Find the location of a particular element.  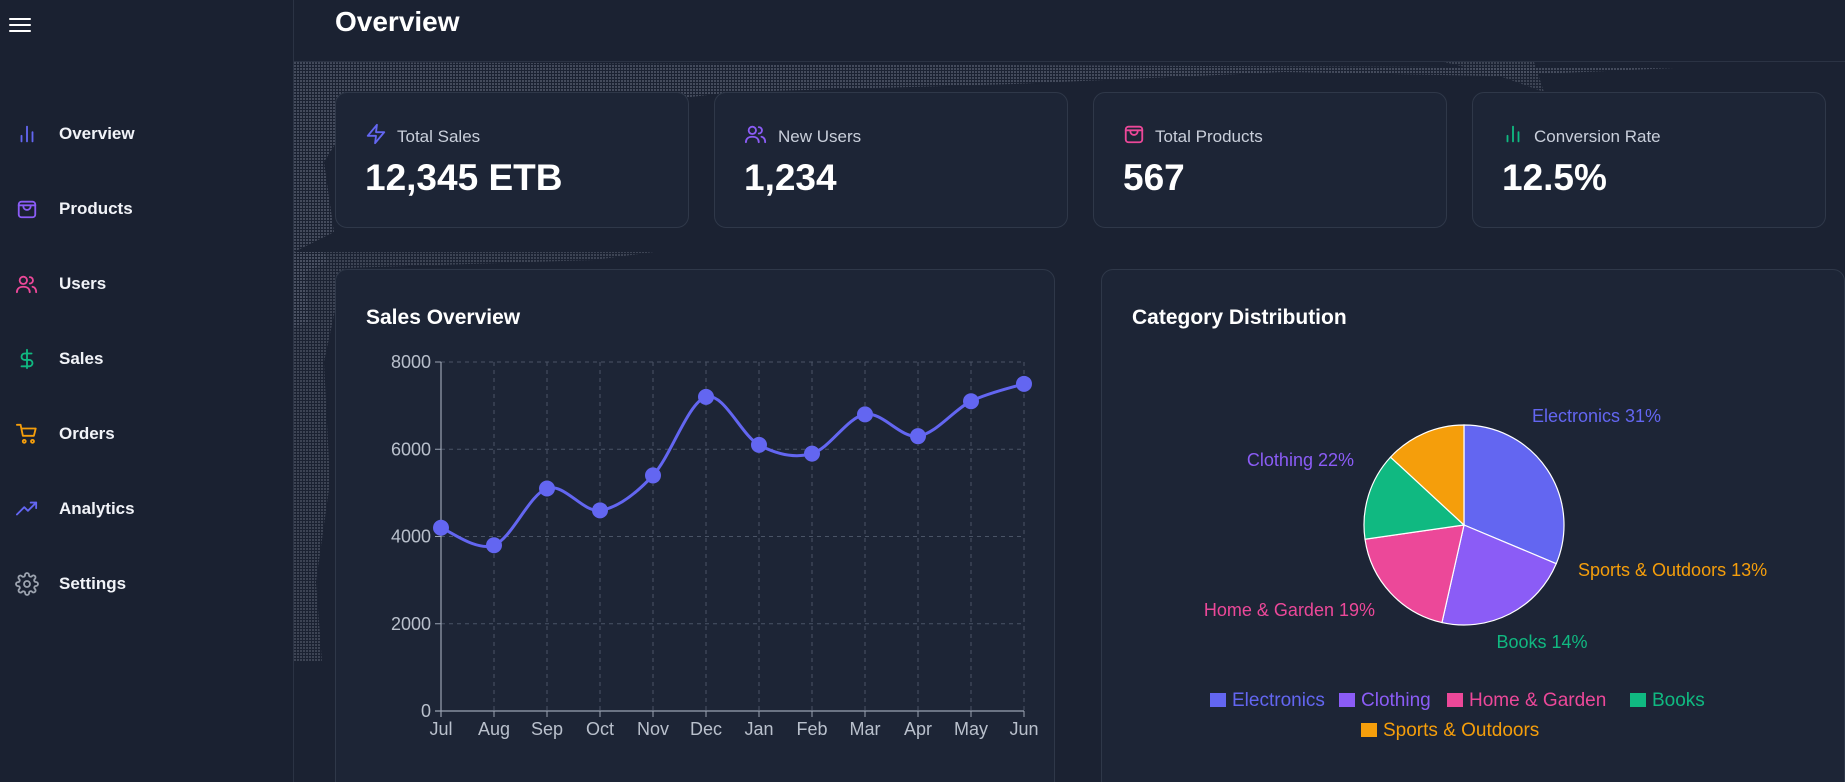

stat-label: New Users is located at coordinates (820, 136).